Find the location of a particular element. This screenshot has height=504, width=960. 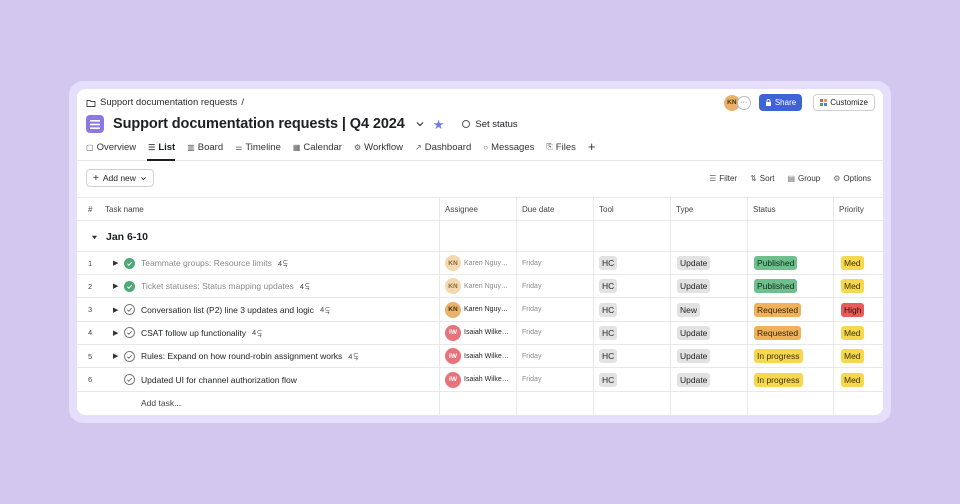

breadcrumb-label: Support documentation requests is located at coordinates (169, 102).